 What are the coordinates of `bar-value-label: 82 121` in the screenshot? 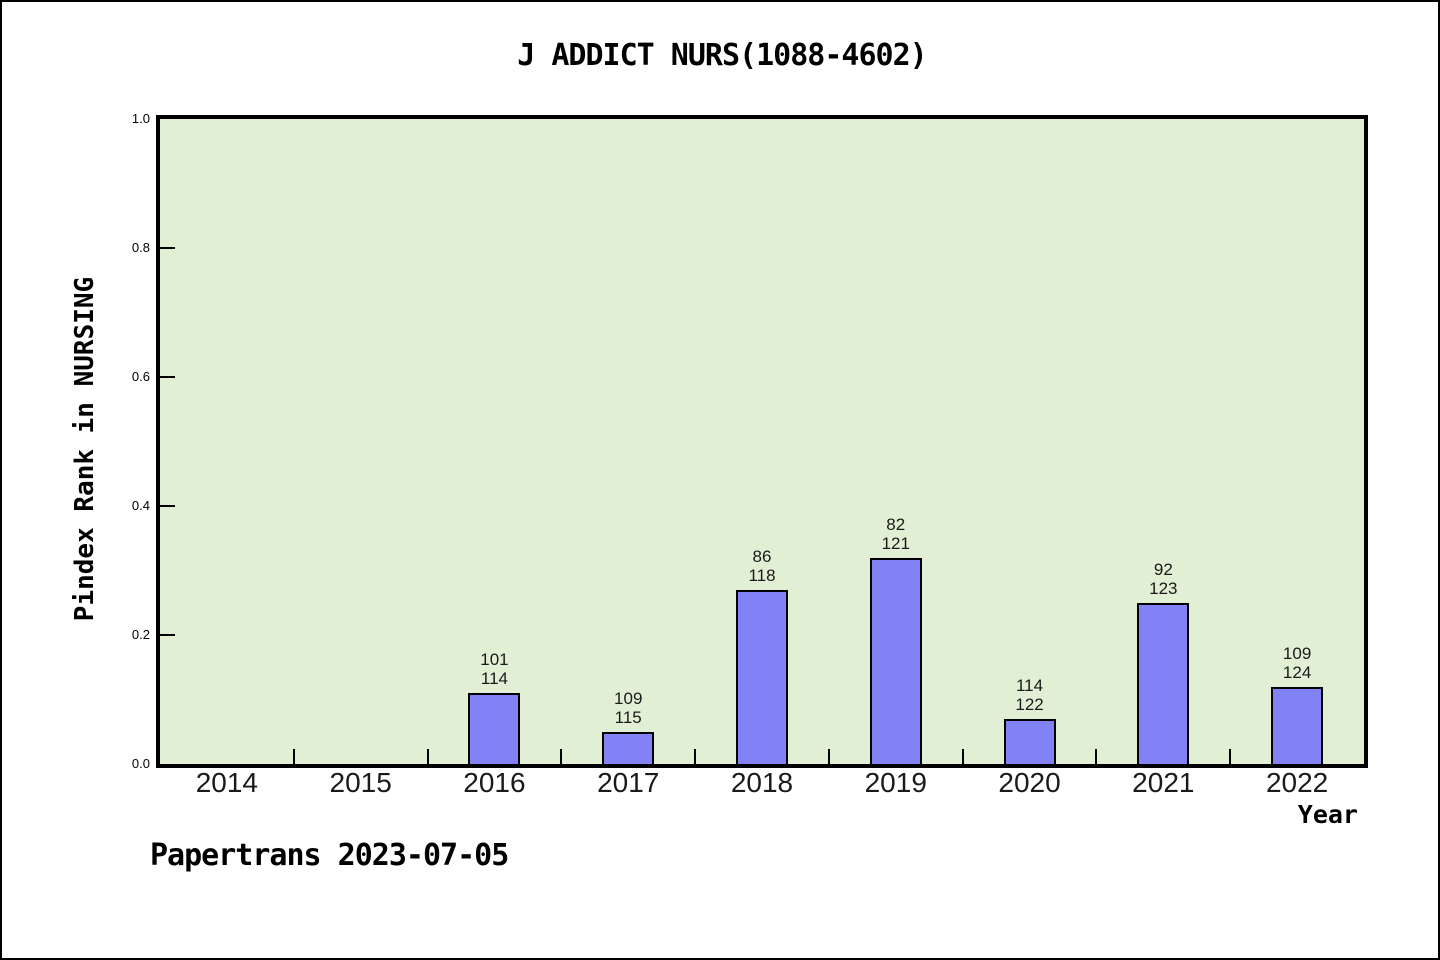 It's located at (896, 534).